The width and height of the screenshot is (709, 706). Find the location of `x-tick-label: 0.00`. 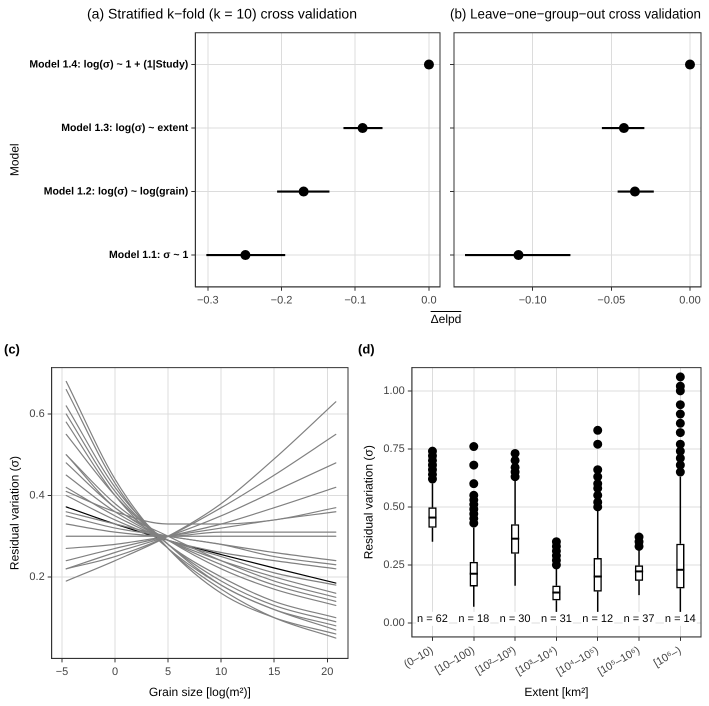

x-tick-label: 0.00 is located at coordinates (690, 300).